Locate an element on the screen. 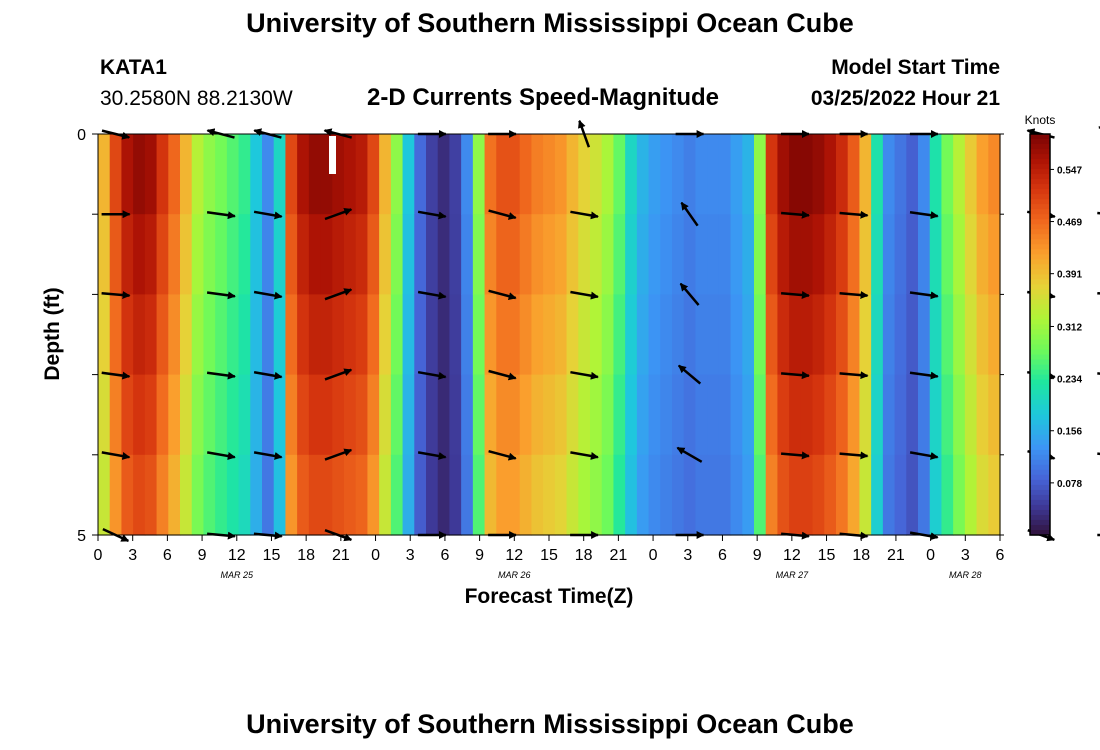 The width and height of the screenshot is (1100, 750). model-start-value: 03/25/2022 Hour 21 is located at coordinates (905, 98).